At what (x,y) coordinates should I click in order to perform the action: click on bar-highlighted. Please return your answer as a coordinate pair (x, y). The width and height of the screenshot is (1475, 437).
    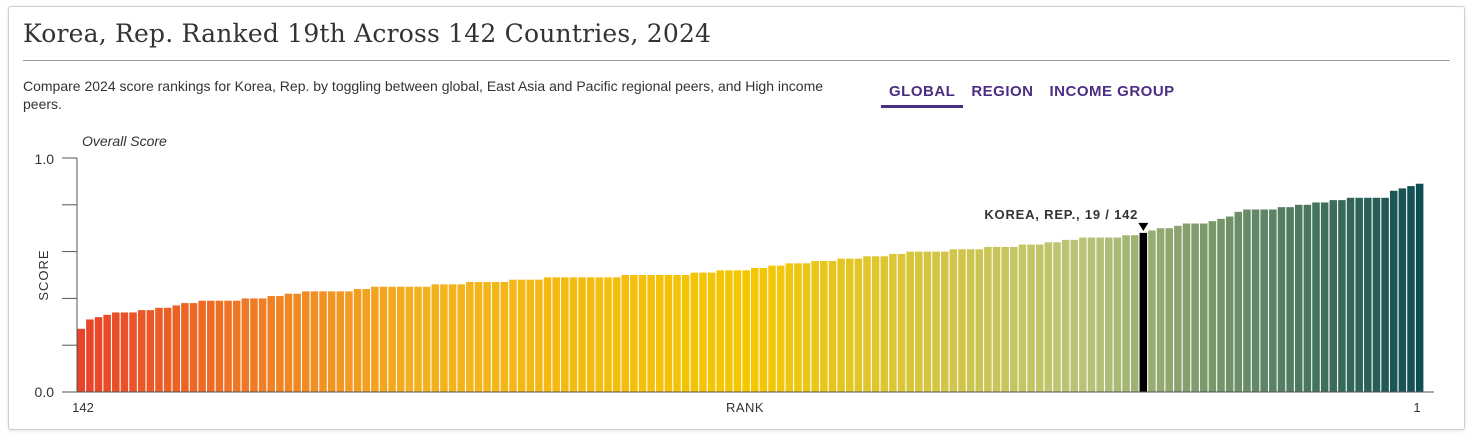
    Looking at the image, I should click on (1143, 312).